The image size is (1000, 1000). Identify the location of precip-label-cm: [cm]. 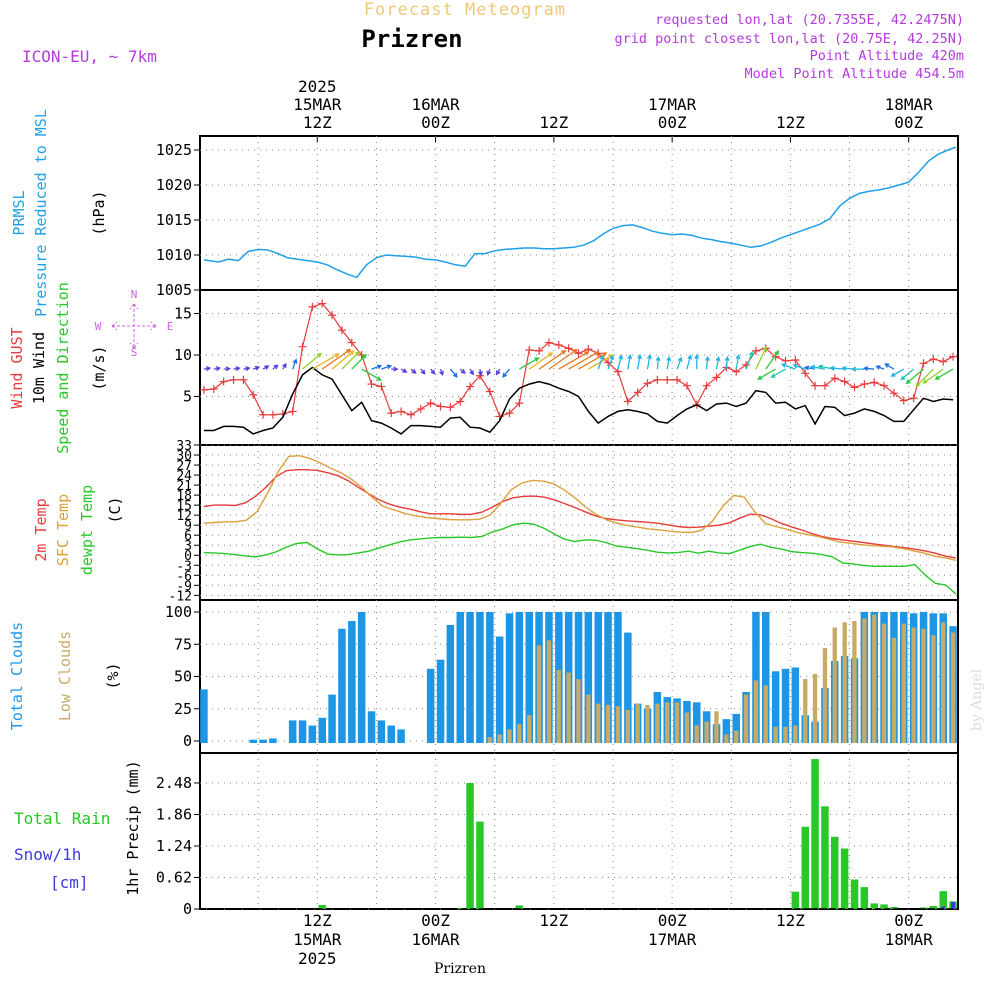
(69, 882).